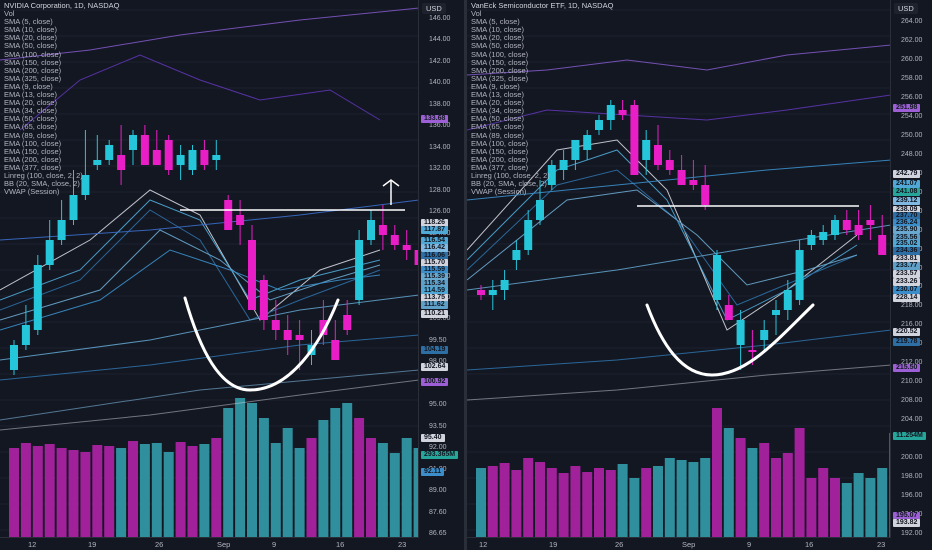  What do you see at coordinates (340, 544) in the screenshot?
I see `time-label: 16` at bounding box center [340, 544].